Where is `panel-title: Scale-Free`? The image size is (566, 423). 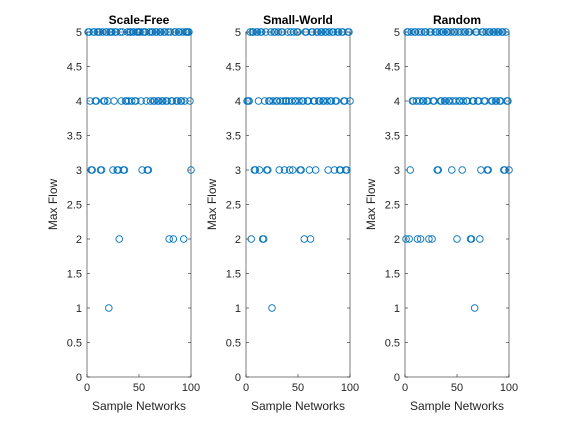 panel-title: Scale-Free is located at coordinates (139, 20).